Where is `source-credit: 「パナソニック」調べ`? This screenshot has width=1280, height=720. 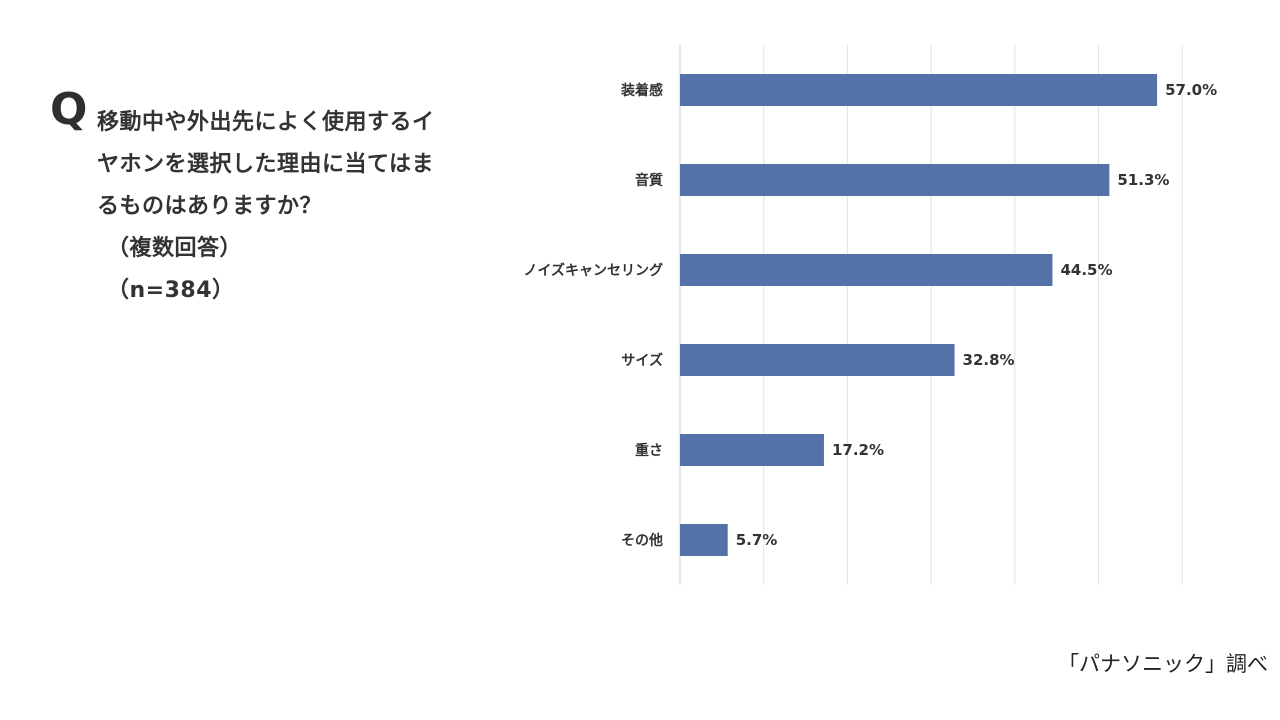 source-credit: 「パナソニック」調べ is located at coordinates (1163, 664).